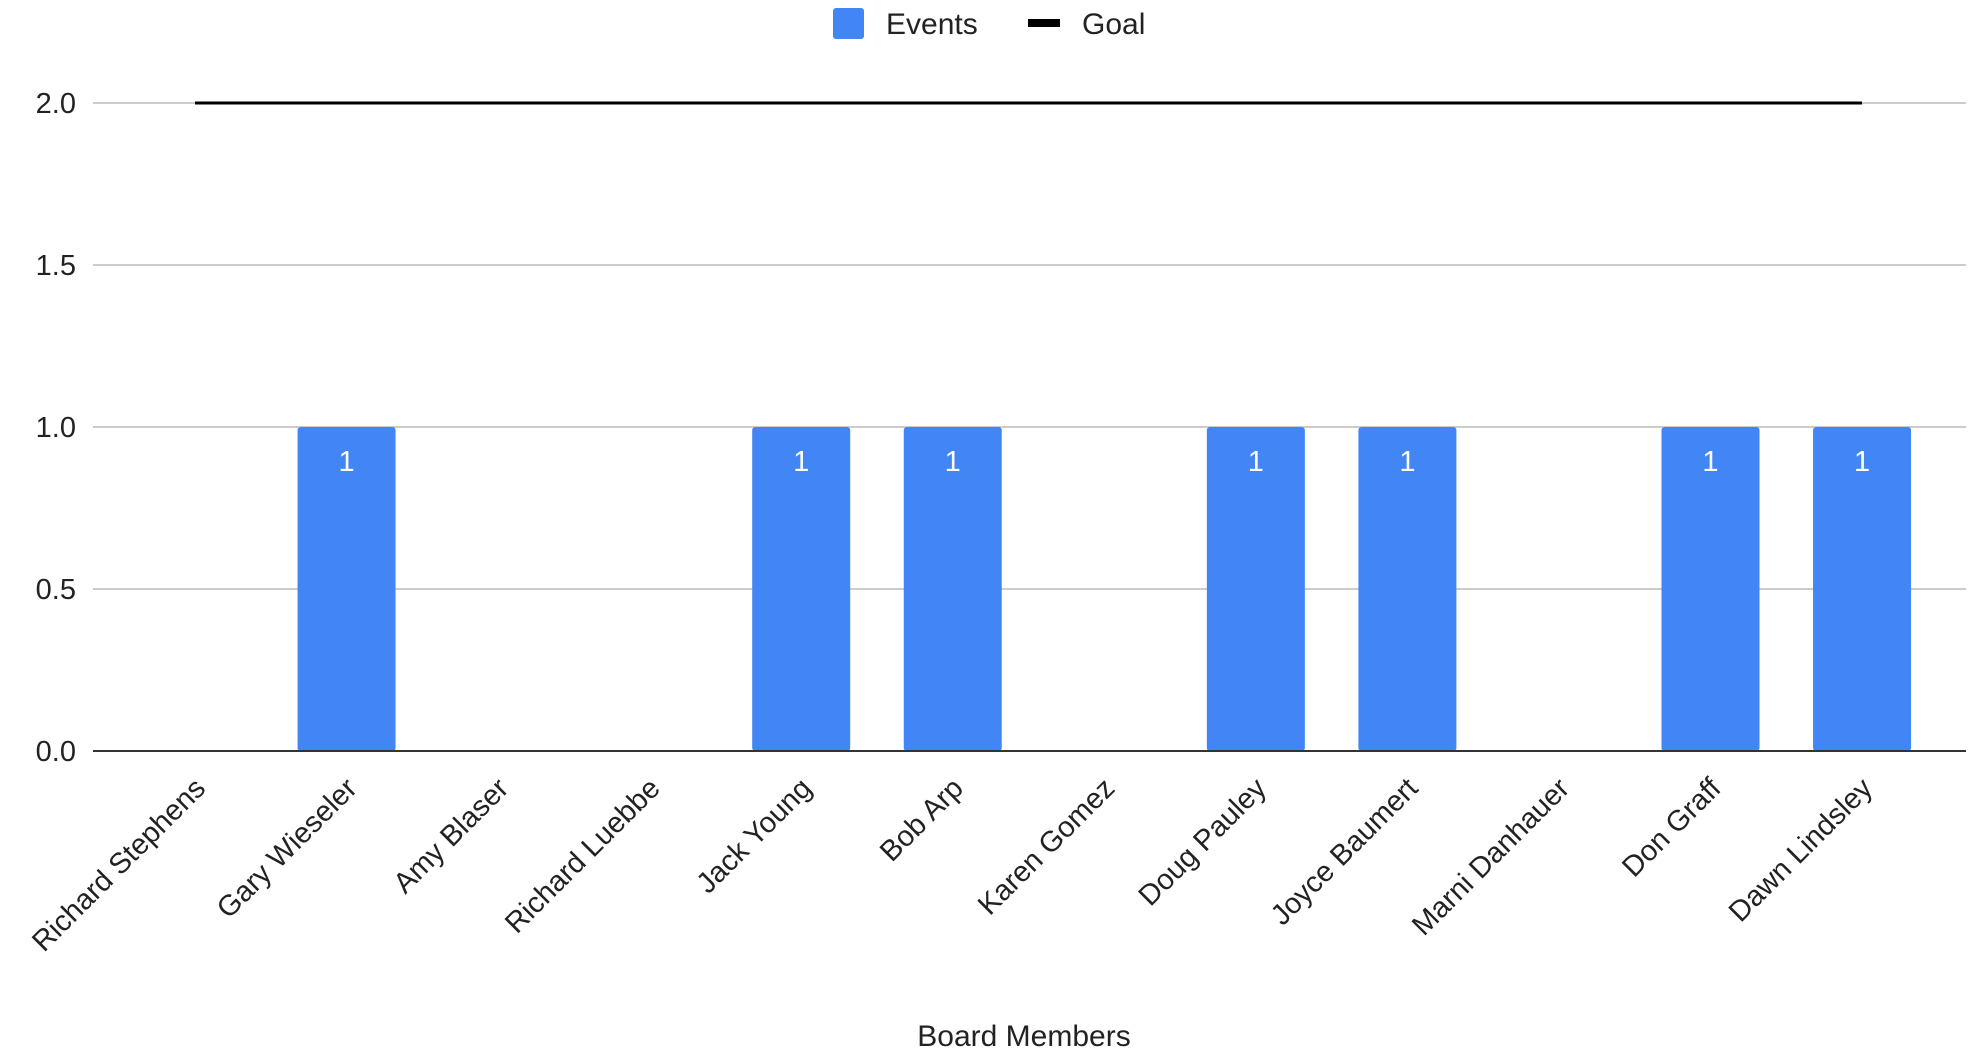  What do you see at coordinates (56, 104) in the screenshot?
I see `y-tick-label: 2.0` at bounding box center [56, 104].